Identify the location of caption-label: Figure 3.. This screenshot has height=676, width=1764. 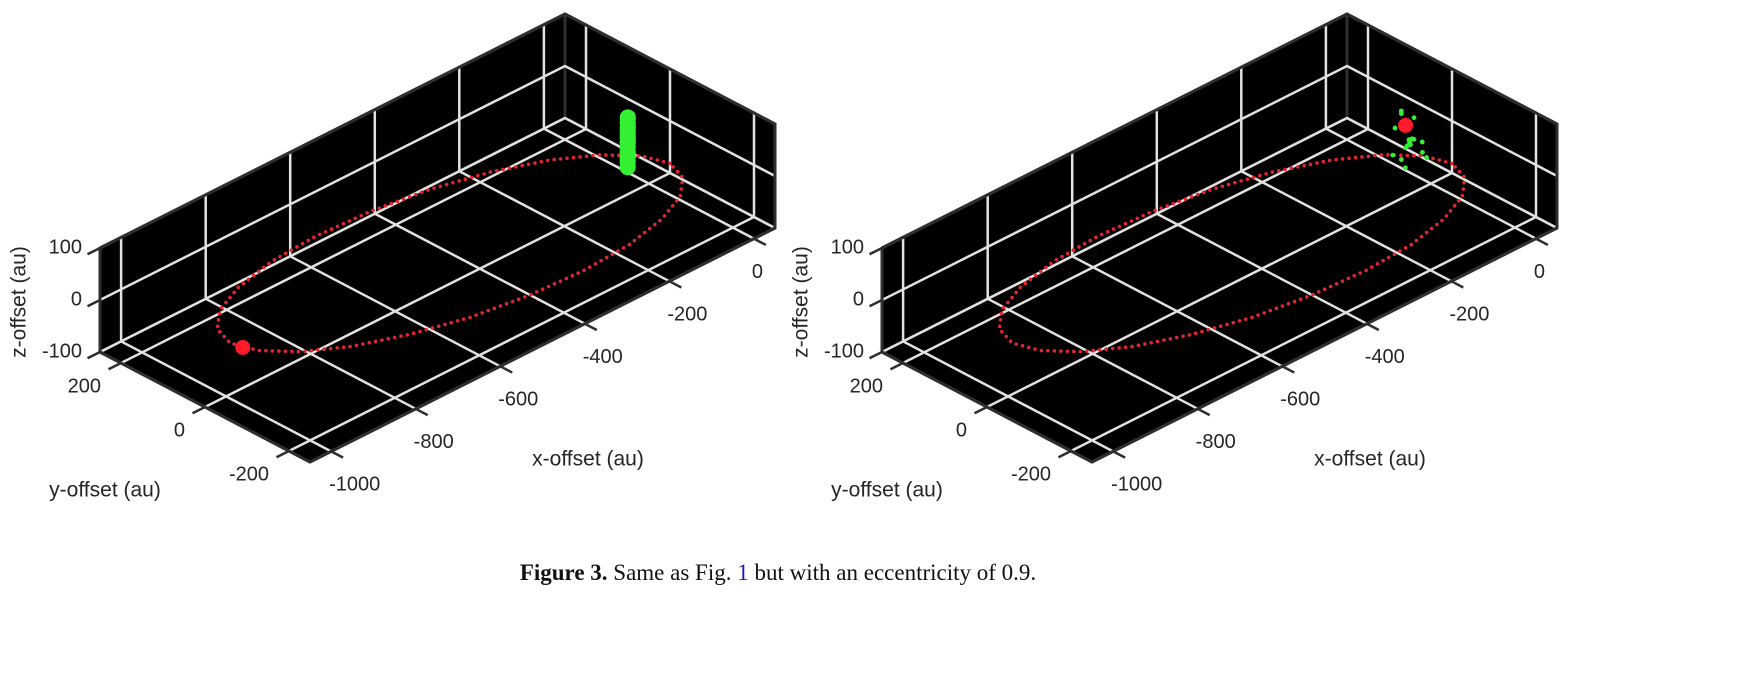
(563, 572).